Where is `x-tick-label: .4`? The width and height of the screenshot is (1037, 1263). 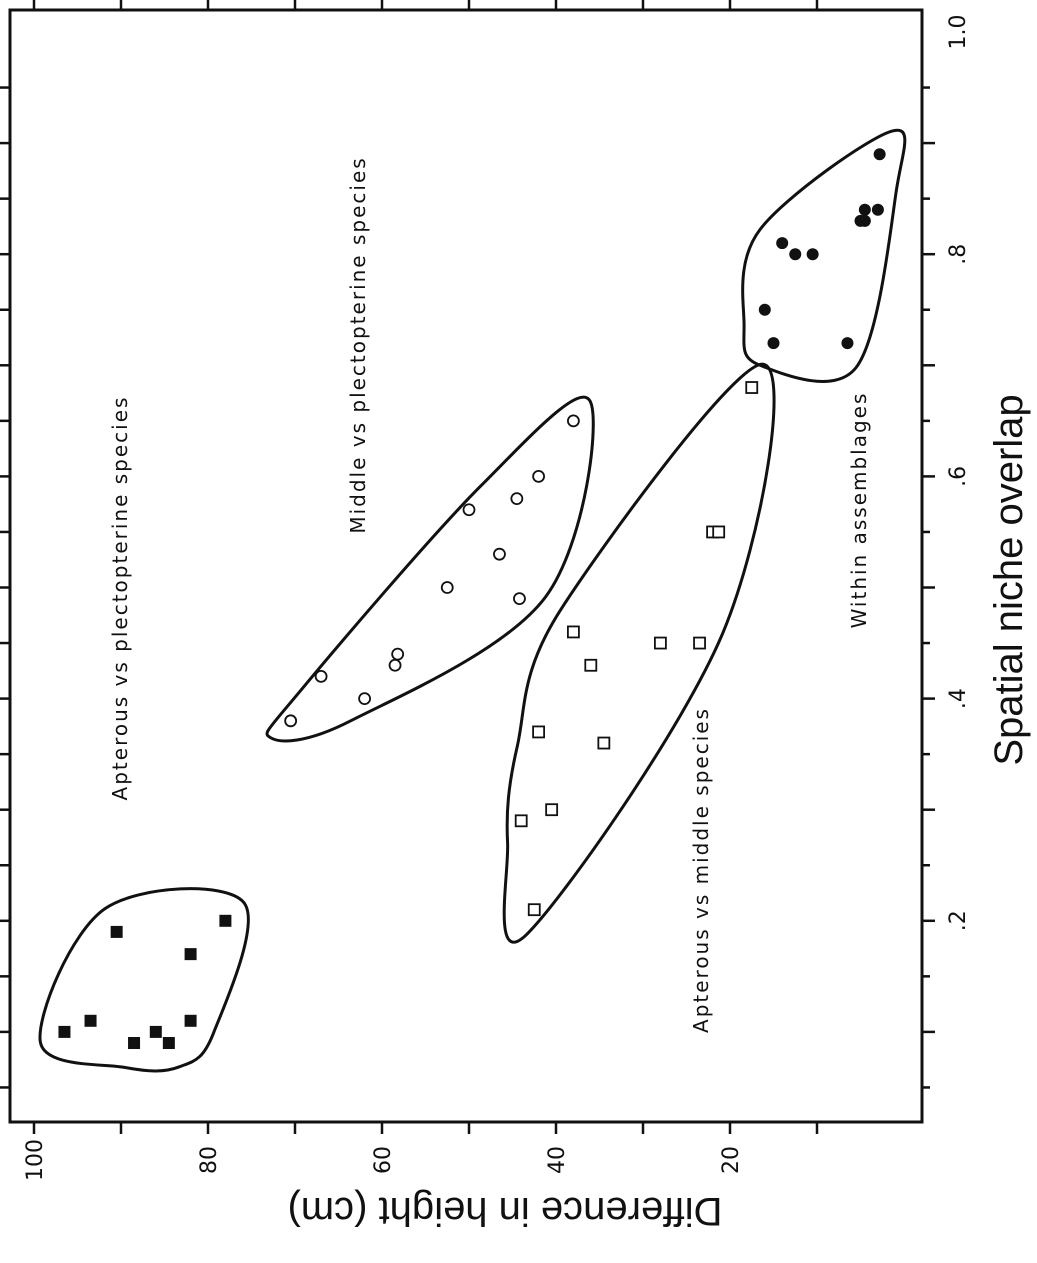 x-tick-label: .4 is located at coordinates (958, 698).